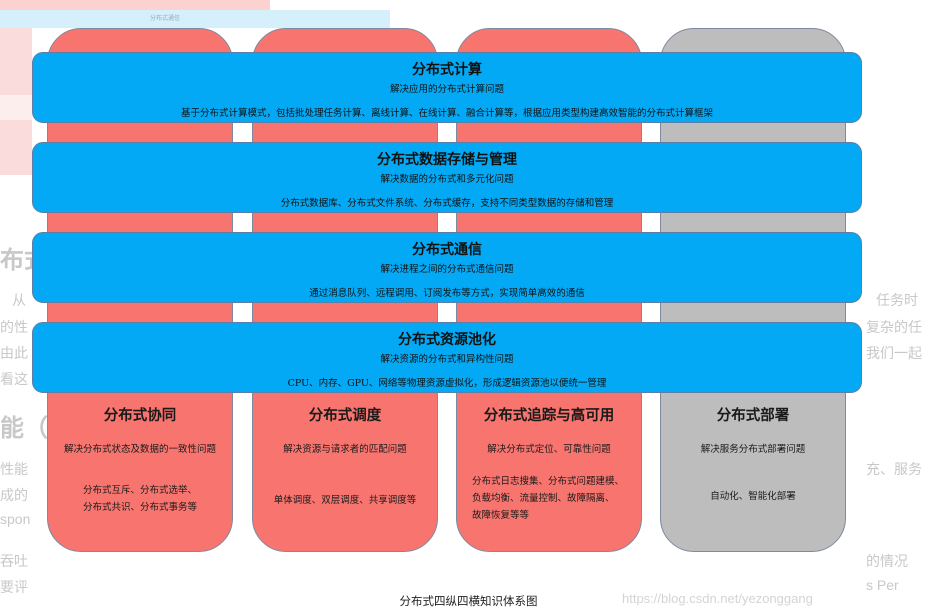  What do you see at coordinates (19, 300) in the screenshot?
I see `background-text-left-1: 从` at bounding box center [19, 300].